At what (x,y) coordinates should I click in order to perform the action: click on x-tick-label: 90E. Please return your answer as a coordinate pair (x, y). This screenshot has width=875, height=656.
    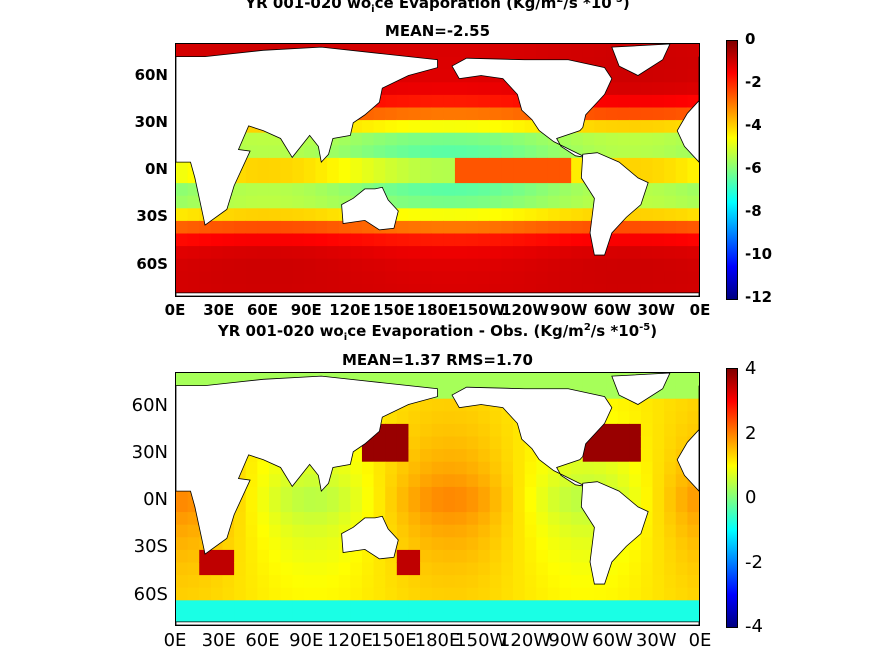
    Looking at the image, I should click on (306, 640).